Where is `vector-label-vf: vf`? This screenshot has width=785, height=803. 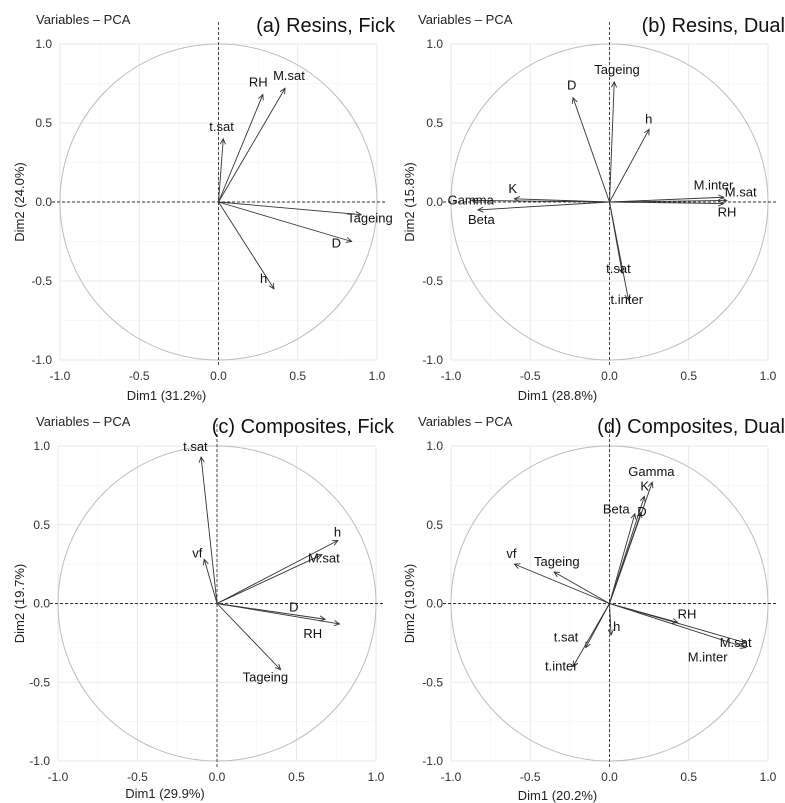
vector-label-vf: vf is located at coordinates (511, 553).